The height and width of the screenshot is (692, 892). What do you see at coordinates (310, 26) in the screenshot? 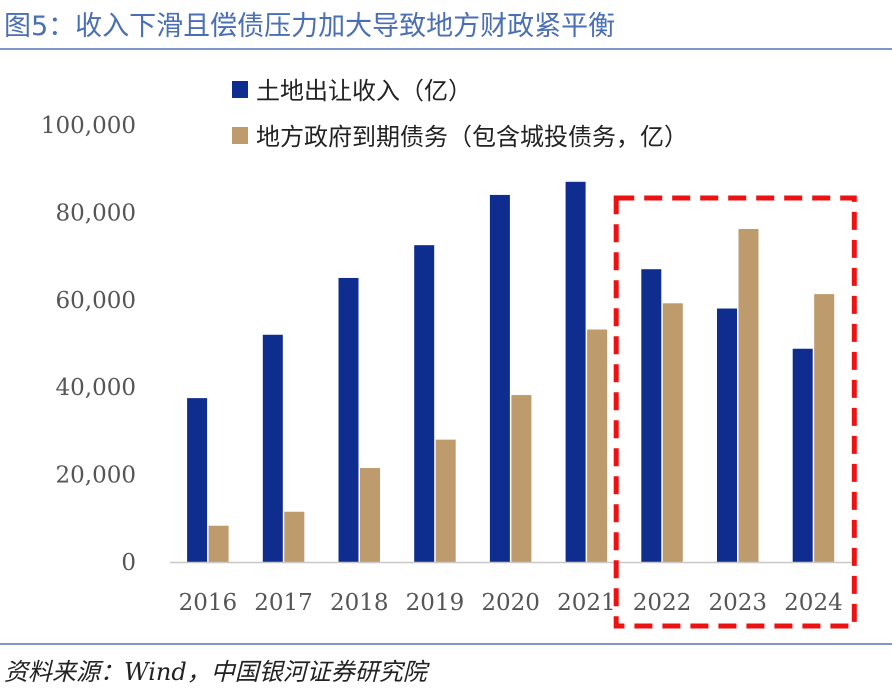
I see `figure-title: 图5：收入下滑且偿债压力加大导致地方财政紧平衡` at bounding box center [310, 26].